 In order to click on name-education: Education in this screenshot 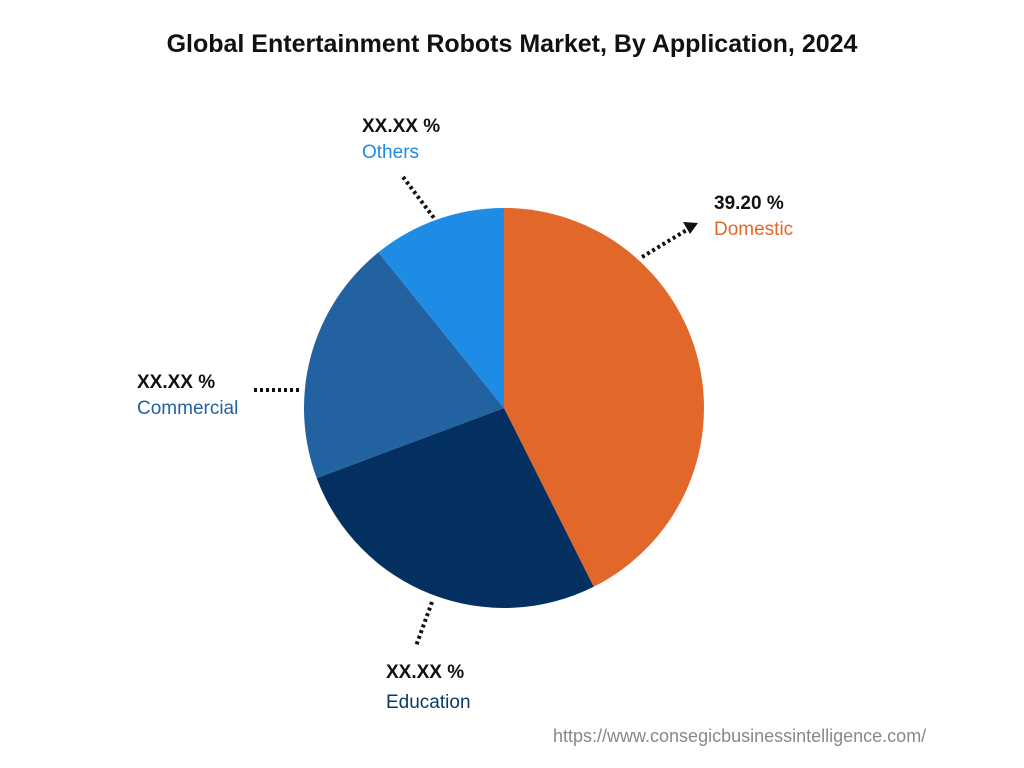, I will do `click(428, 702)`.